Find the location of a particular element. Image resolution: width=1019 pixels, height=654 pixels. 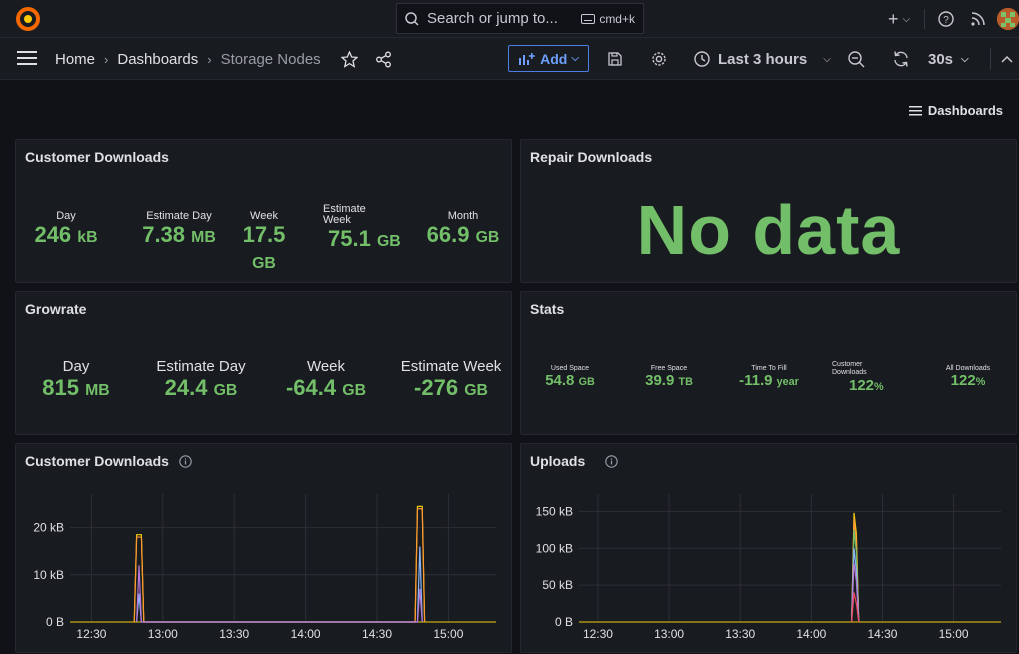

y-tick-label: 100 kB is located at coordinates (554, 548).